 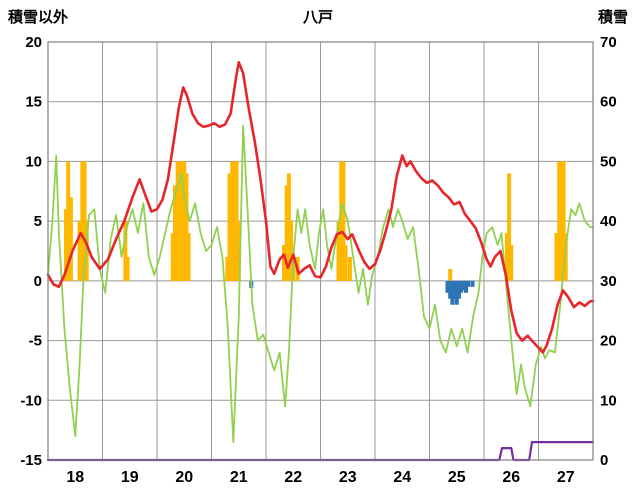 I want to click on axis-tick-label: 60, so click(x=608, y=102).